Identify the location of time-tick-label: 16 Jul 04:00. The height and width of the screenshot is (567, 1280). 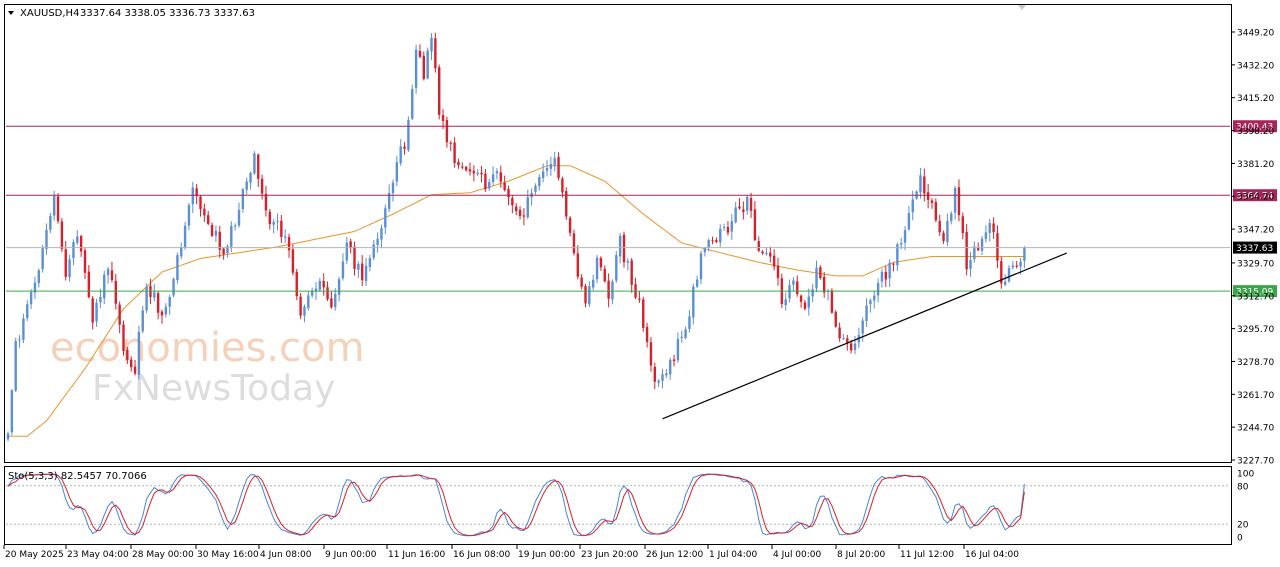
(992, 555).